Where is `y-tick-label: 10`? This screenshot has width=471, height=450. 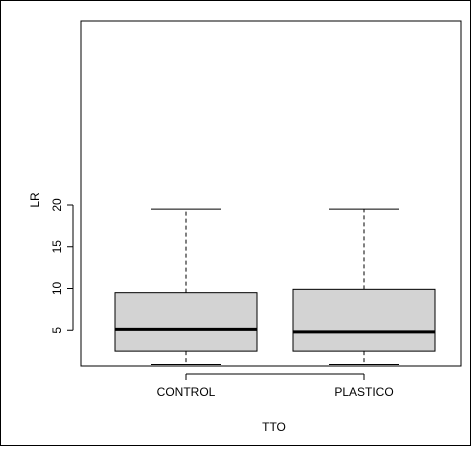
y-tick-label: 10 is located at coordinates (57, 289).